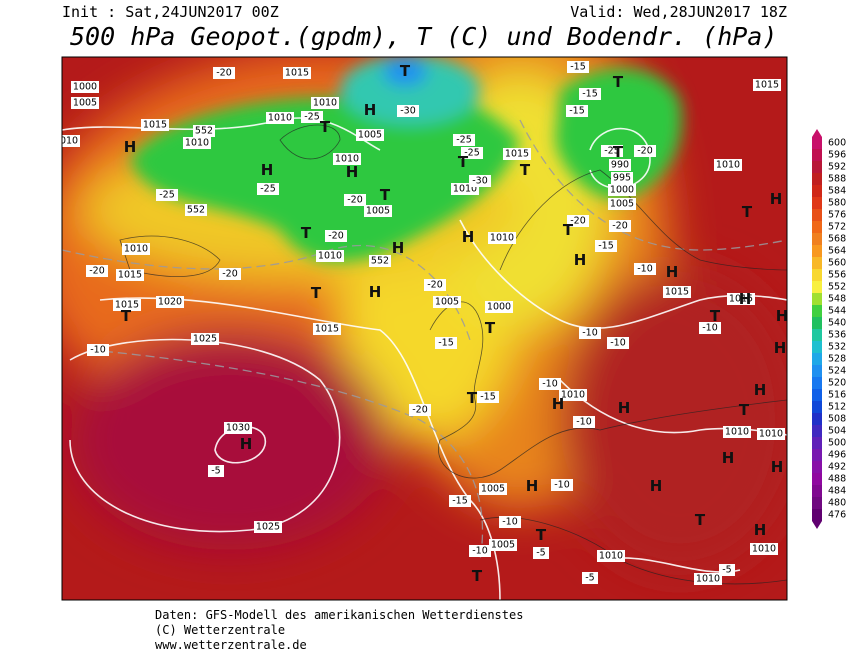 This screenshot has width=850, height=657. What do you see at coordinates (837, 323) in the screenshot?
I see `colorbar-tick-label: 540` at bounding box center [837, 323].